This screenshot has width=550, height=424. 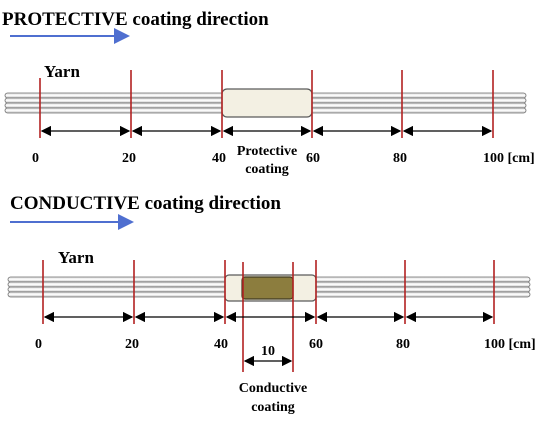 What do you see at coordinates (273, 407) in the screenshot?
I see `conductive-coating-label-line2: coating` at bounding box center [273, 407].